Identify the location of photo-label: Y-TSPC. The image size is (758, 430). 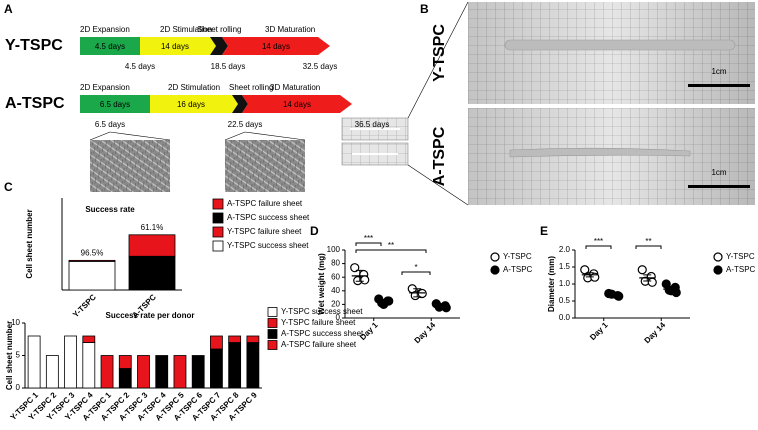
(439, 53).